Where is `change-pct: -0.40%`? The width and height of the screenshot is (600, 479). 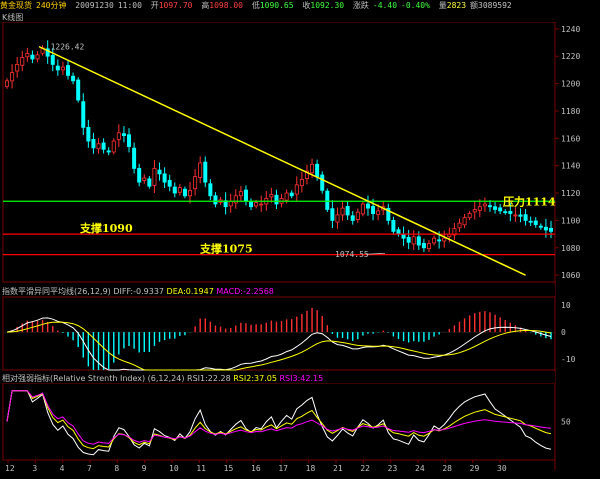 change-pct: -0.40% is located at coordinates (415, 5).